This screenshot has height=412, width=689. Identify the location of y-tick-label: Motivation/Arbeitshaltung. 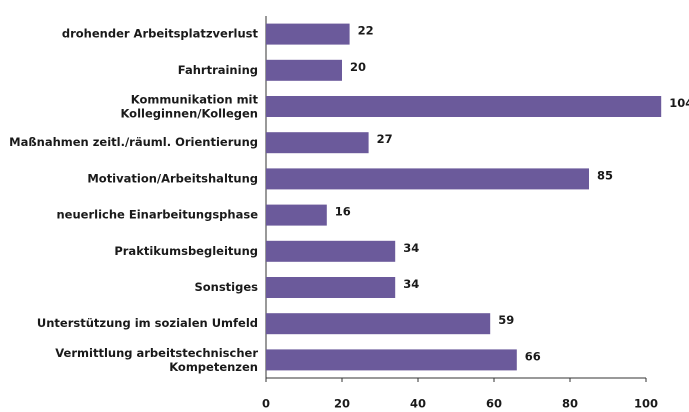
(172, 178).